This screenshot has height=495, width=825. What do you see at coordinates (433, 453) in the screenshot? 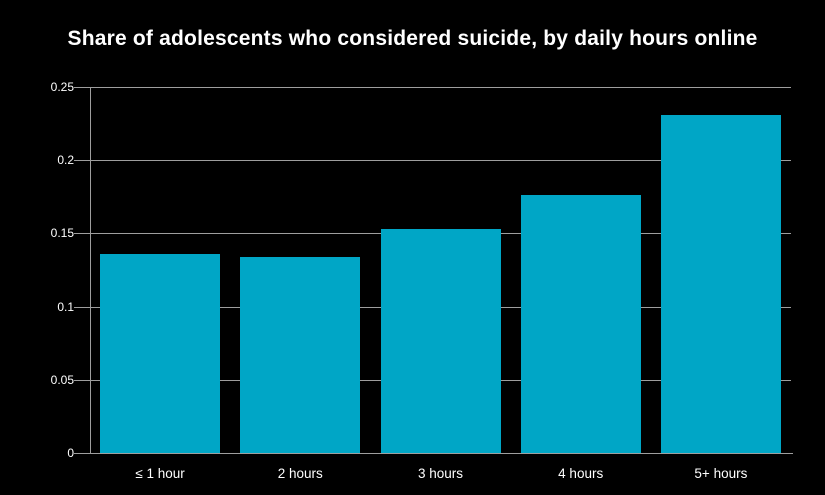
I see `x-axis-line` at bounding box center [433, 453].